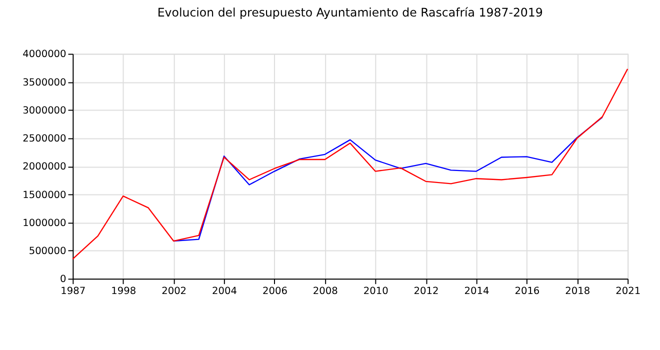 This screenshot has width=660, height=350. I want to click on x-tick-label: 2010, so click(375, 291).